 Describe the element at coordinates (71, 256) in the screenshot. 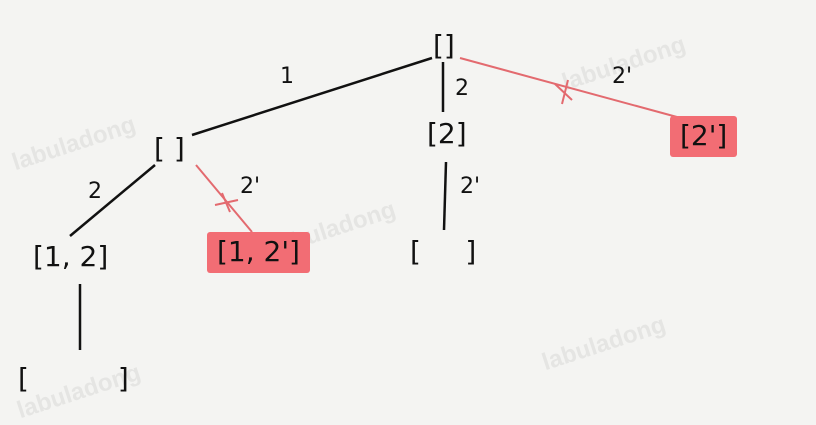

I see `node-left-left: [1, 2]` at that location.